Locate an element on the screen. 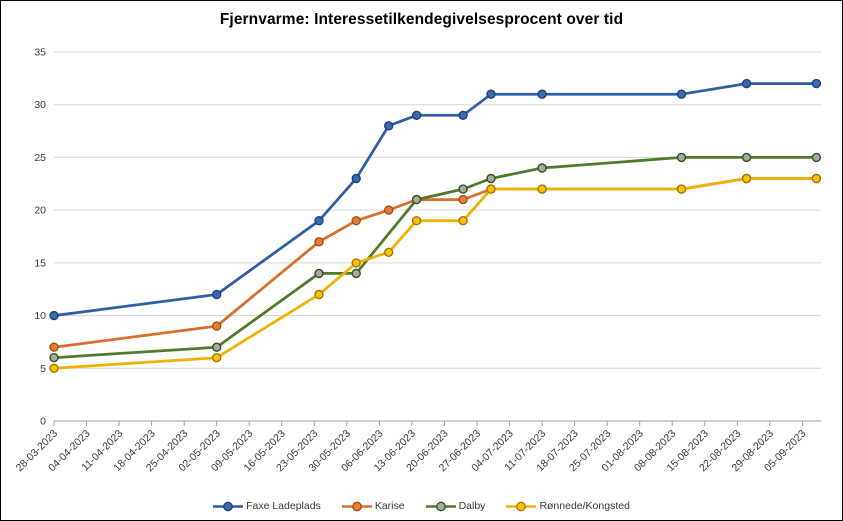 The width and height of the screenshot is (843, 521). legend-item-faxe-ladeplads: Faxe Ladeplads is located at coordinates (267, 506).